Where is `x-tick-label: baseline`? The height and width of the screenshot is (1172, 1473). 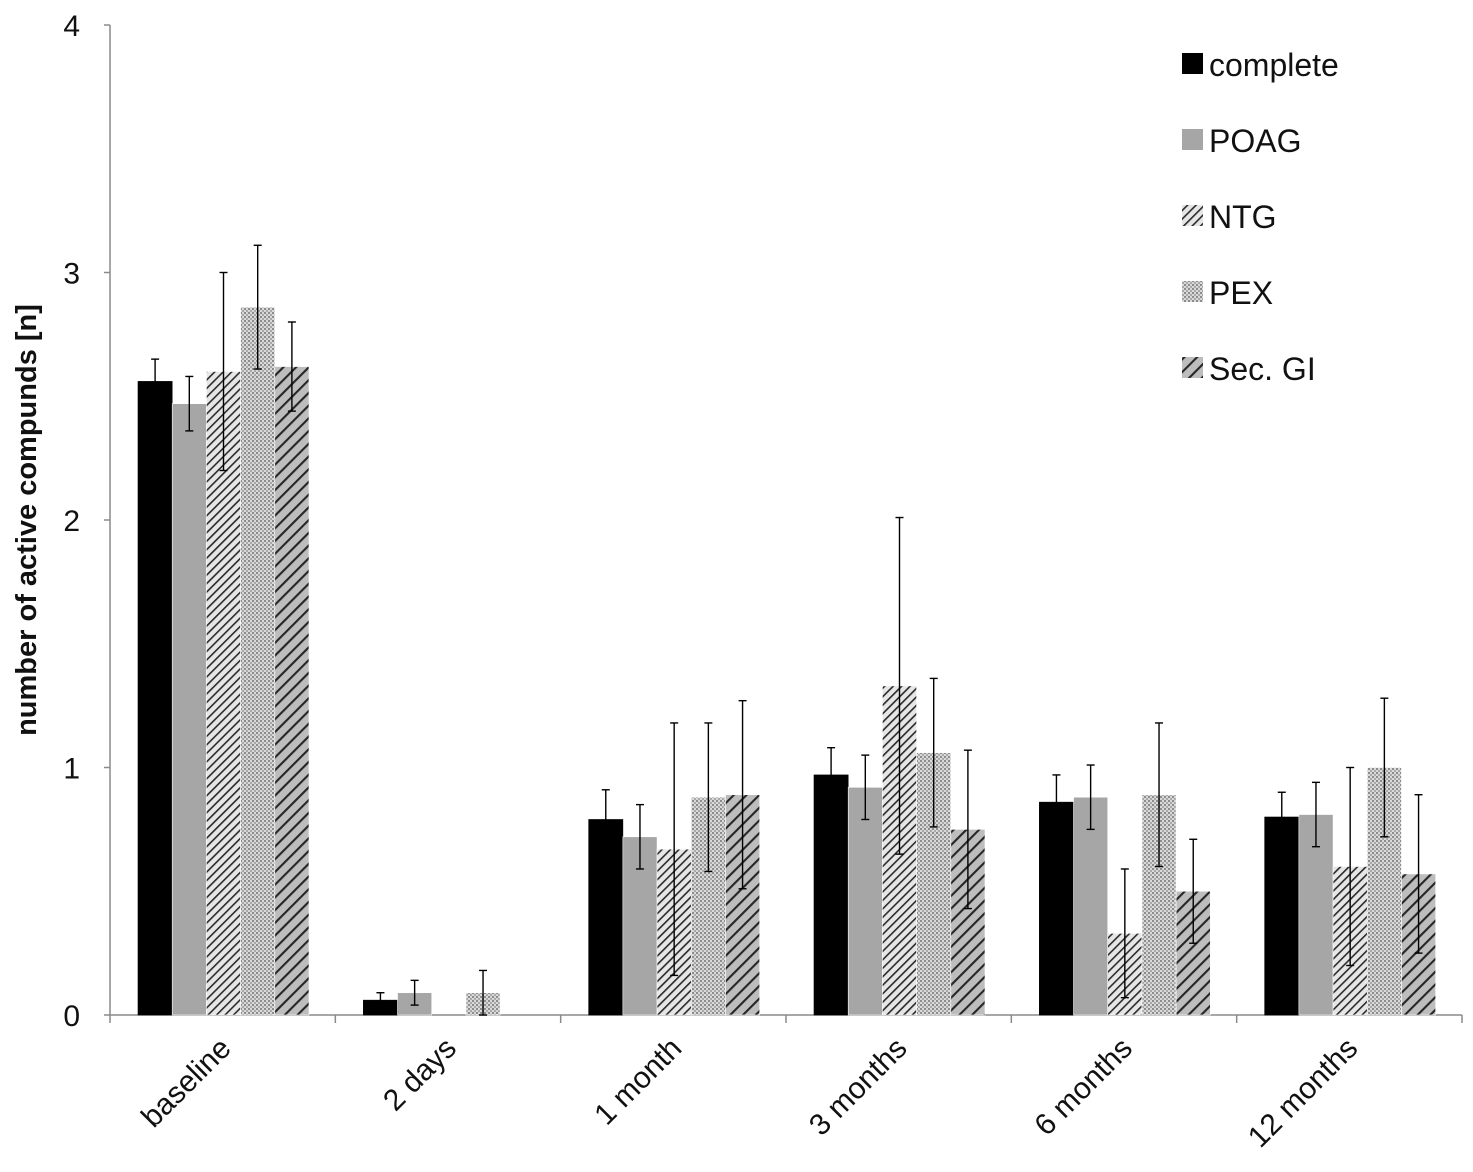 x-tick-label: baseline is located at coordinates (186, 1083).